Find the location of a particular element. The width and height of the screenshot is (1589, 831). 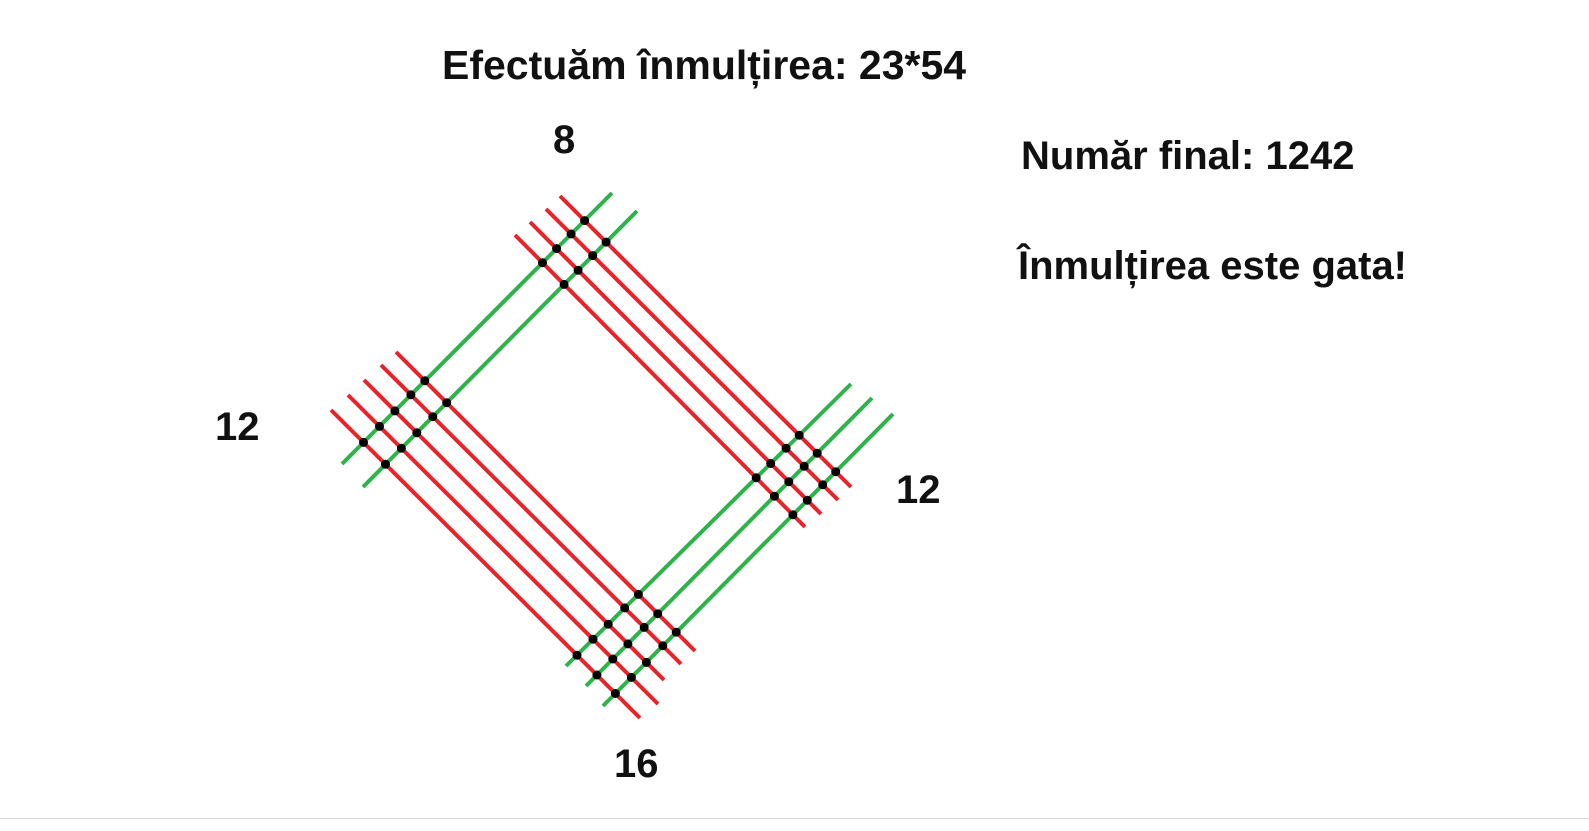

count-right: 12 is located at coordinates (918, 490).